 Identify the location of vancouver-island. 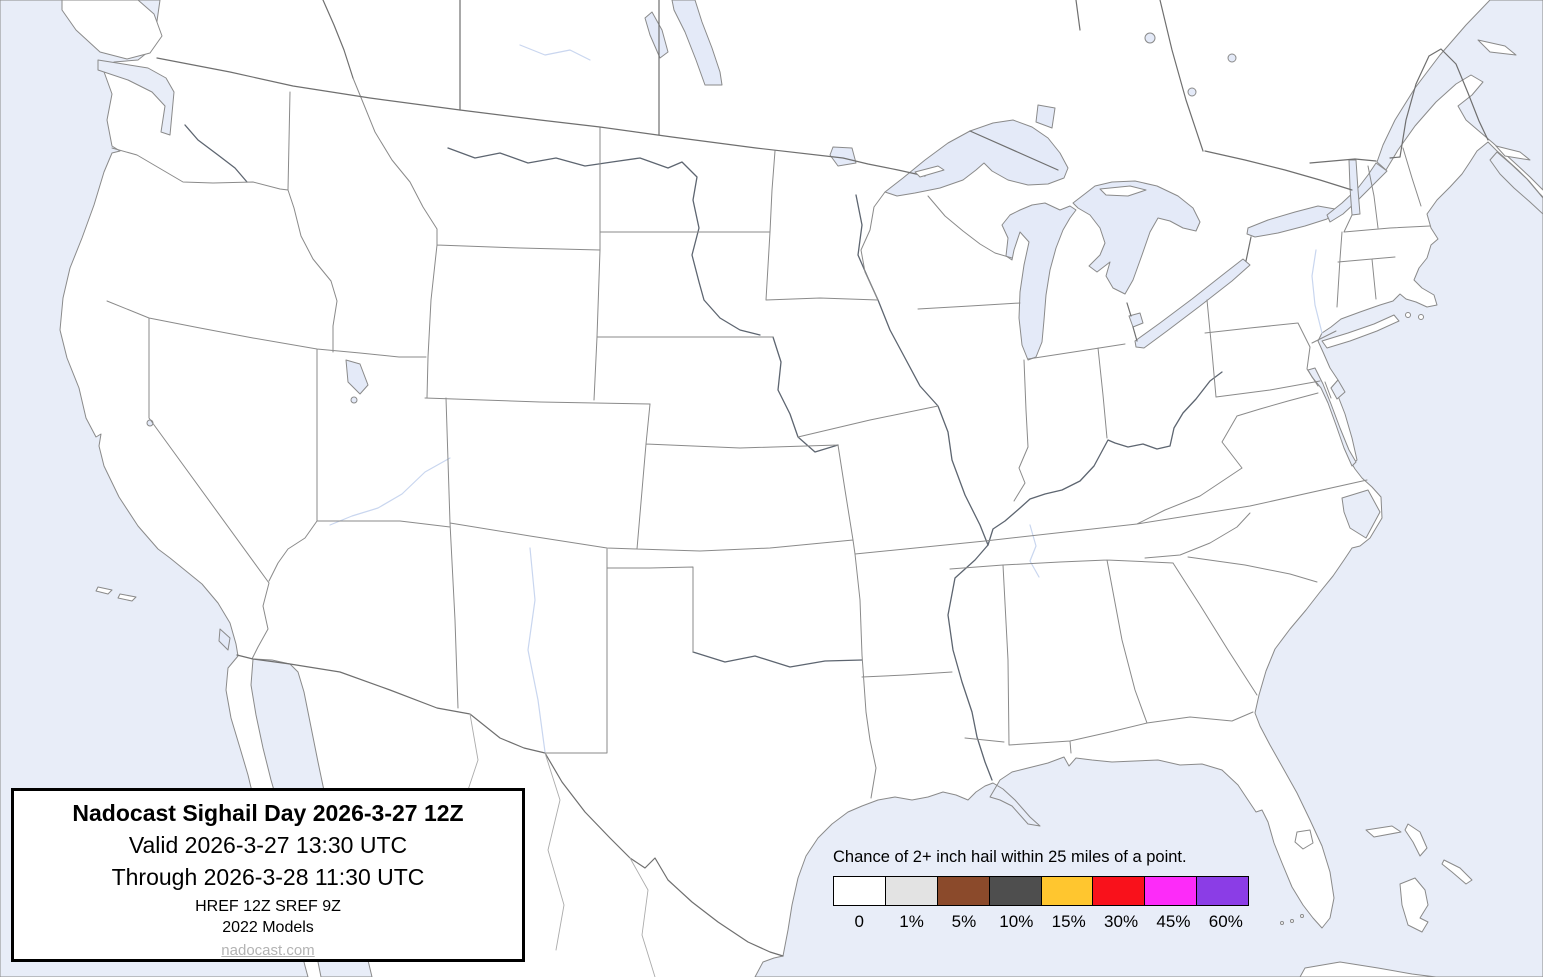
(112, 30).